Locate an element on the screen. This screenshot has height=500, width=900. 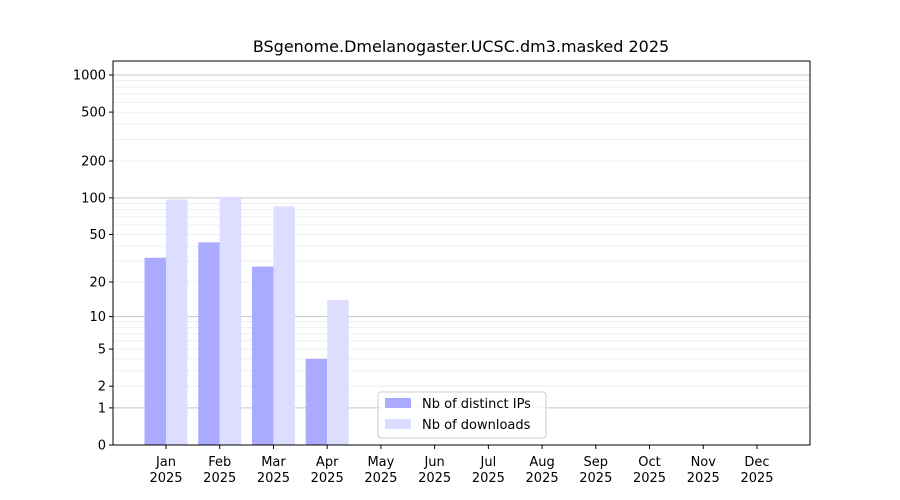
x-tick-label-month: Jun is located at coordinates (433, 462).